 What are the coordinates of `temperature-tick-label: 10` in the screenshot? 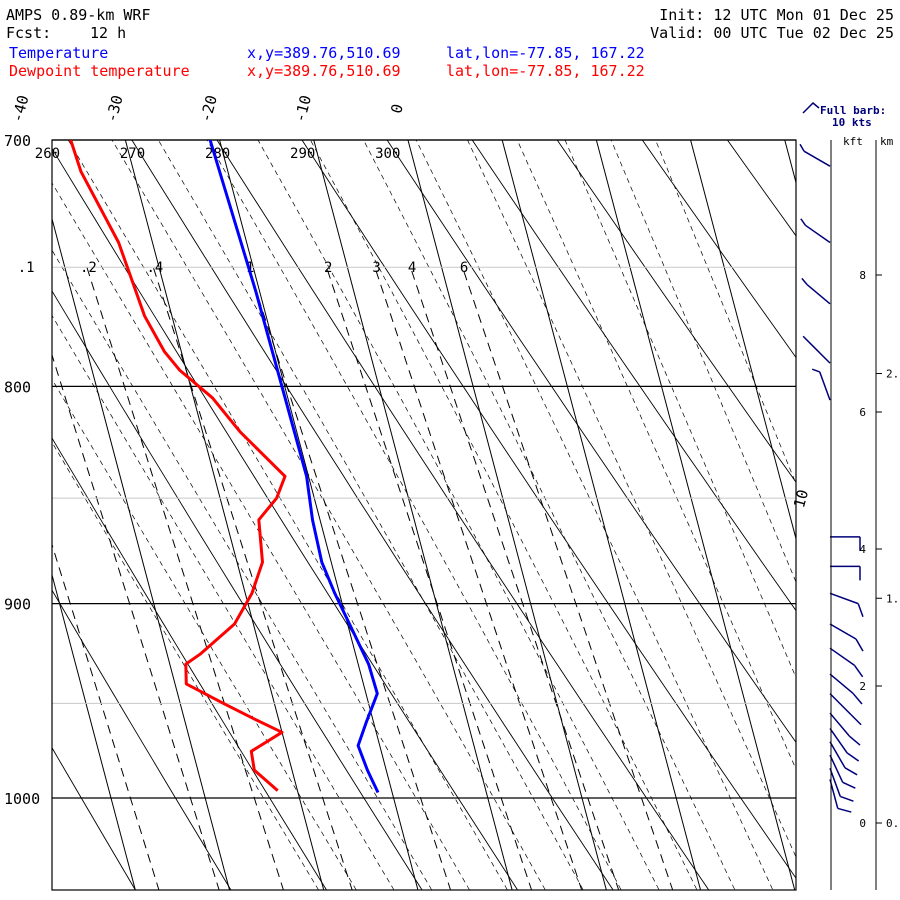 It's located at (801, 499).